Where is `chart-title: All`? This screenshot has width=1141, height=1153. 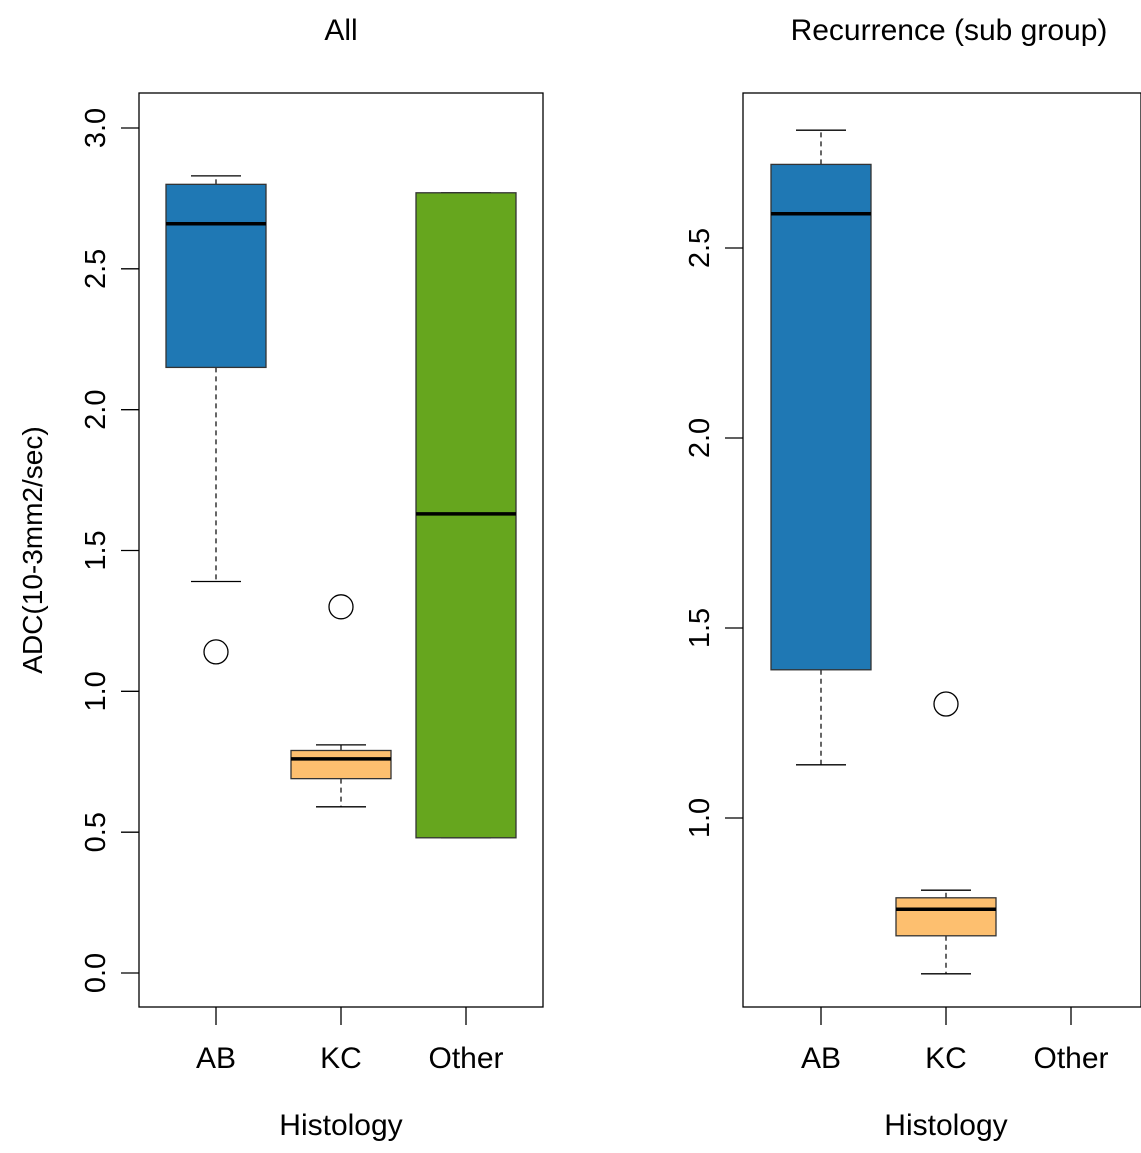
chart-title: All is located at coordinates (340, 30).